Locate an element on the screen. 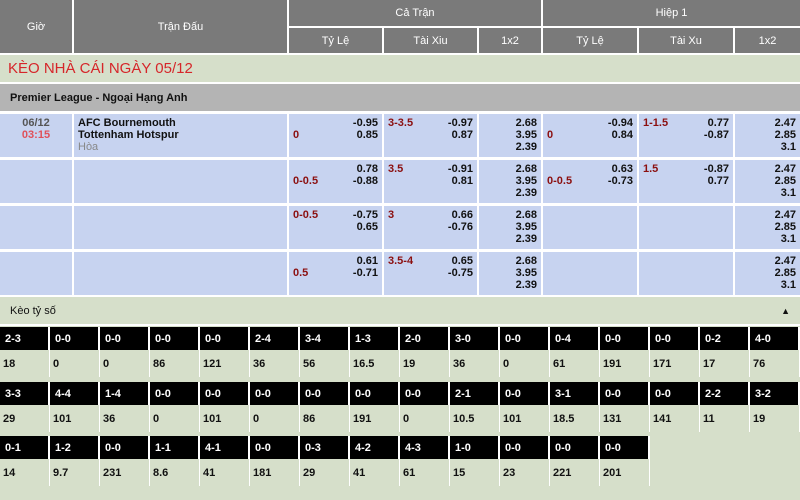 The image size is (800, 500). odds-value: 0.81 is located at coordinates (462, 181).